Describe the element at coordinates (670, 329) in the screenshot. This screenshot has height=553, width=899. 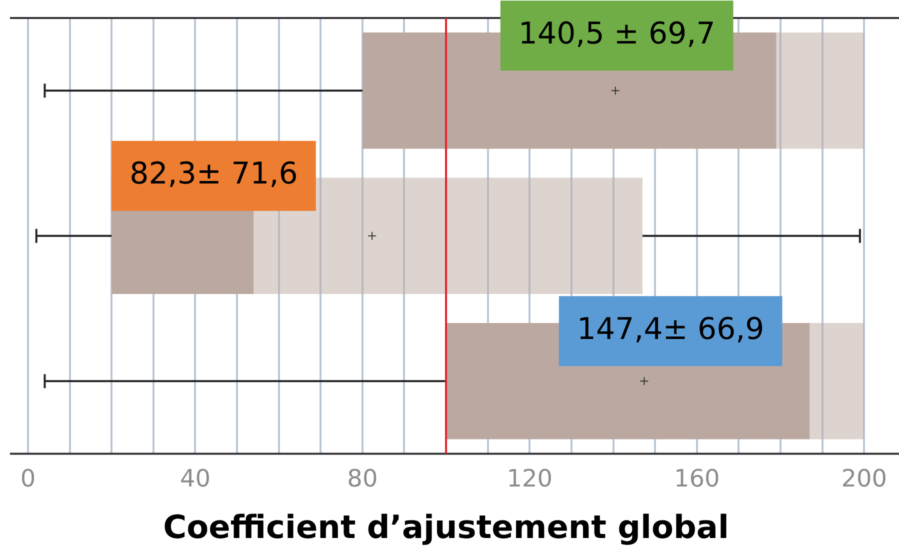
I see `annotation: 147,4± 66,9` at that location.